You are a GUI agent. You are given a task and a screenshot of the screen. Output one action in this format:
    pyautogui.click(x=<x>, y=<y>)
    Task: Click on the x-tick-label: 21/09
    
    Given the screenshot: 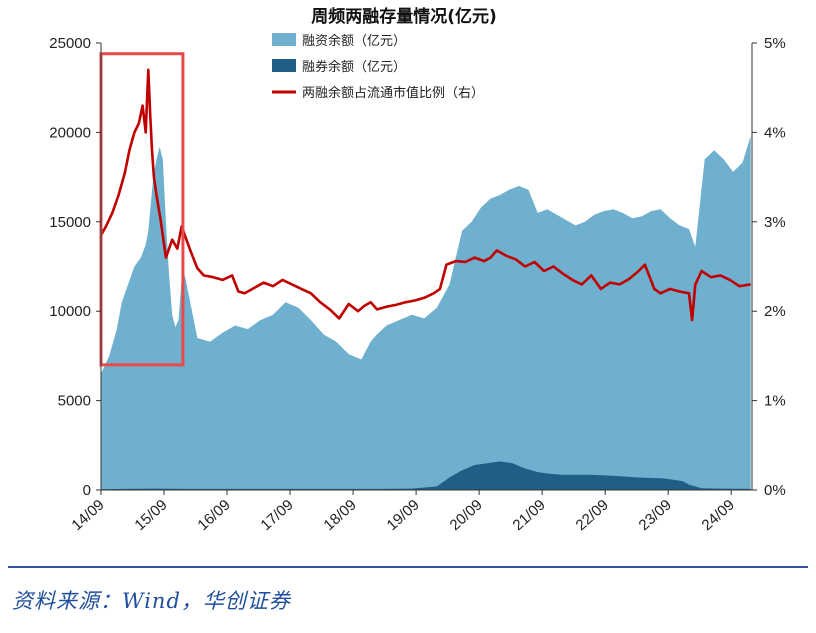 What is the action you would take?
    pyautogui.click(x=529, y=515)
    